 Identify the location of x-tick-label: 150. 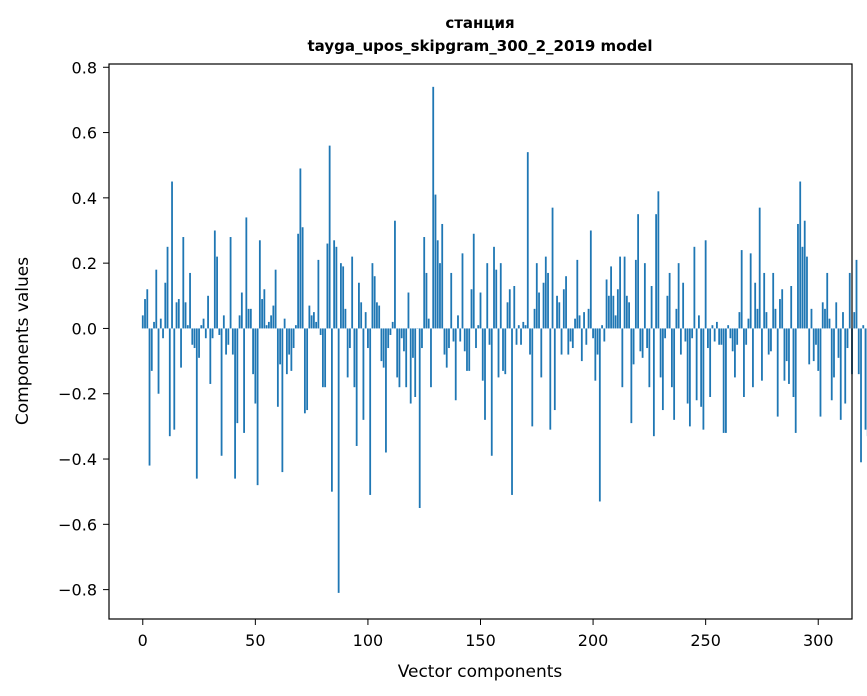
(480, 640).